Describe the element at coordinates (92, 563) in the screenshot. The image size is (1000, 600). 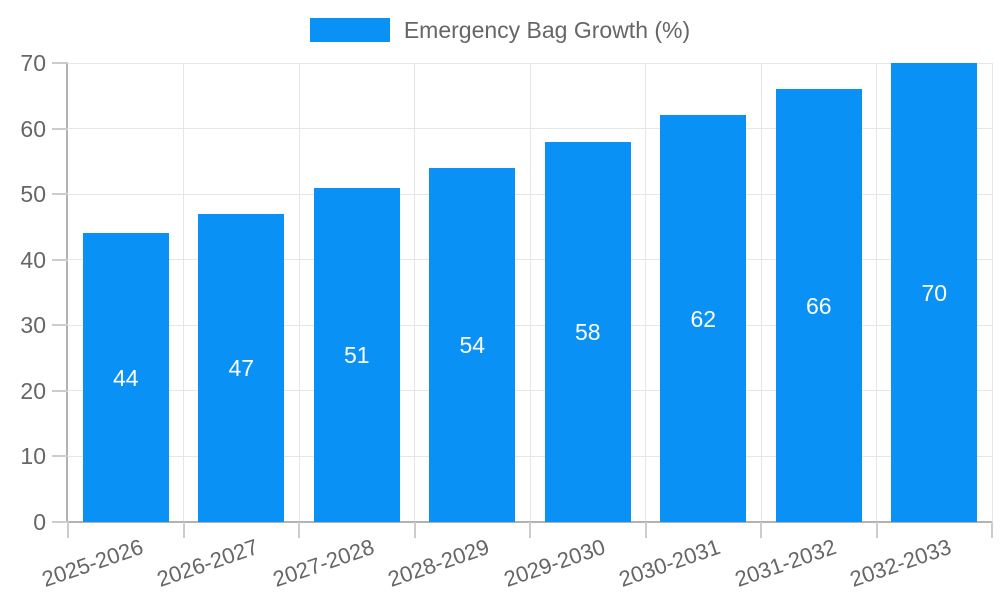
I see `x-tick-label: 2025-2026` at that location.